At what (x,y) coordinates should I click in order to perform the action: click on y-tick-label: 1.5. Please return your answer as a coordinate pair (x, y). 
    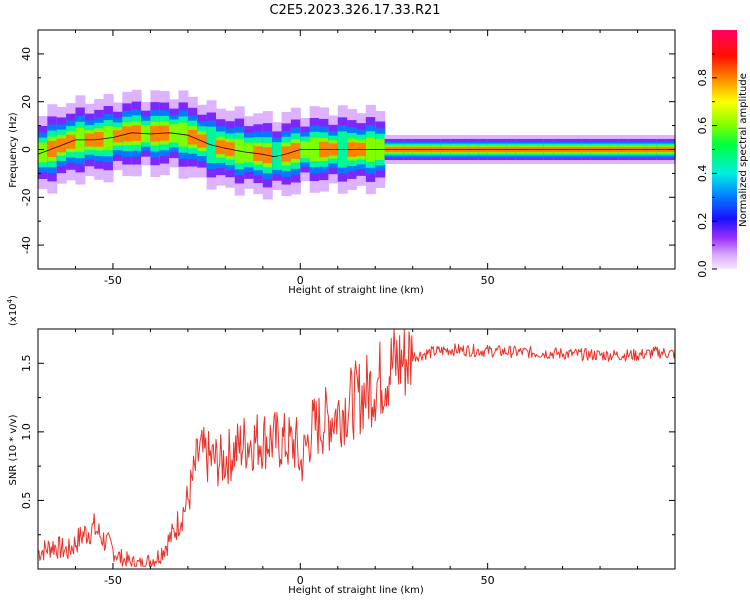
    Looking at the image, I should click on (26, 364).